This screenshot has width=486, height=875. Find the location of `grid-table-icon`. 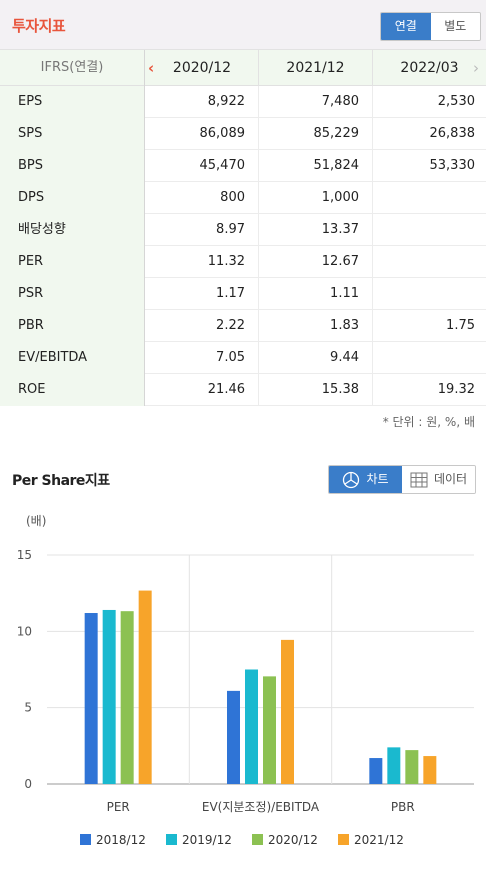

grid-table-icon is located at coordinates (419, 479).